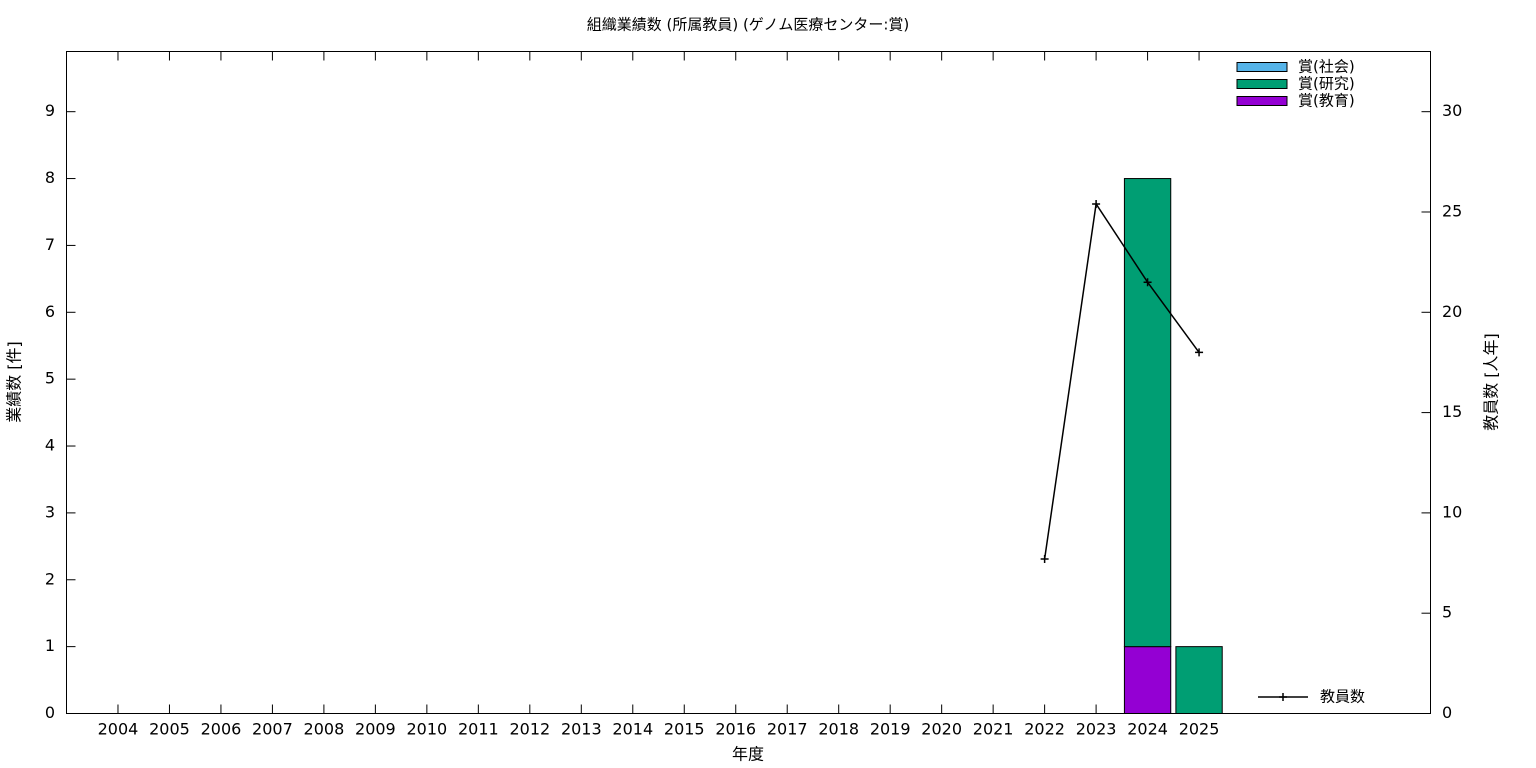 The image size is (1536, 768). I want to click on y2-tick-label: 20, so click(1452, 311).